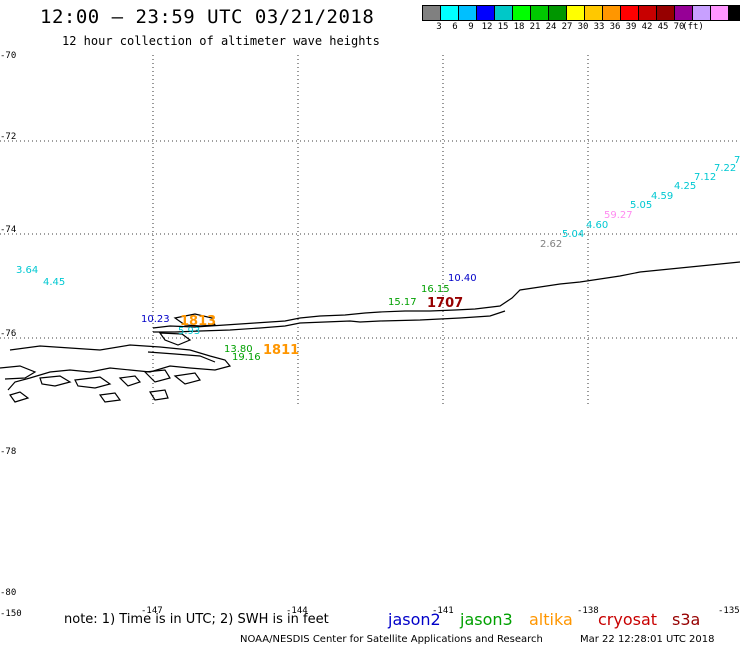 The height and width of the screenshot is (650, 740). What do you see at coordinates (573, 234) in the screenshot?
I see `wave-height-label: 5.04` at bounding box center [573, 234].